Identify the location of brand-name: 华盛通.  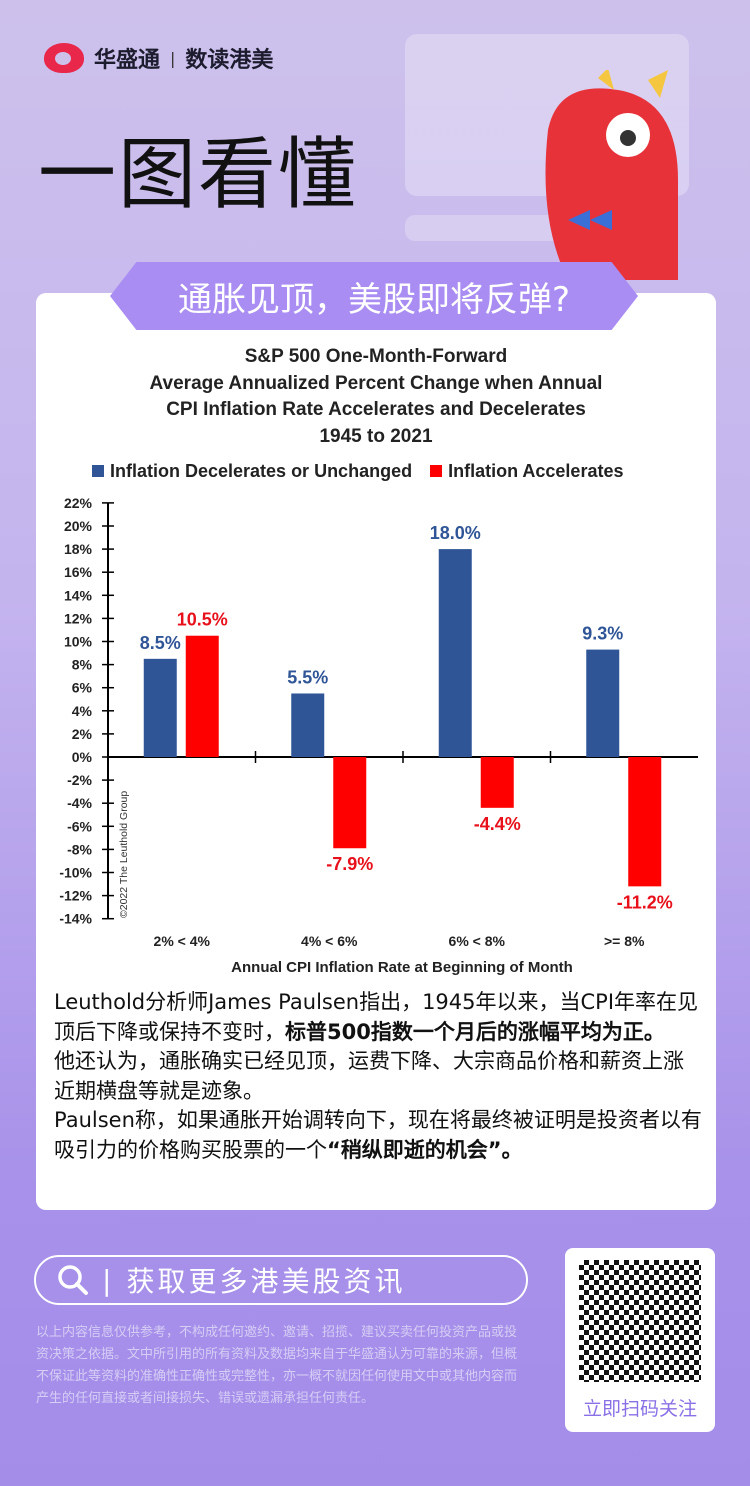
(127, 60).